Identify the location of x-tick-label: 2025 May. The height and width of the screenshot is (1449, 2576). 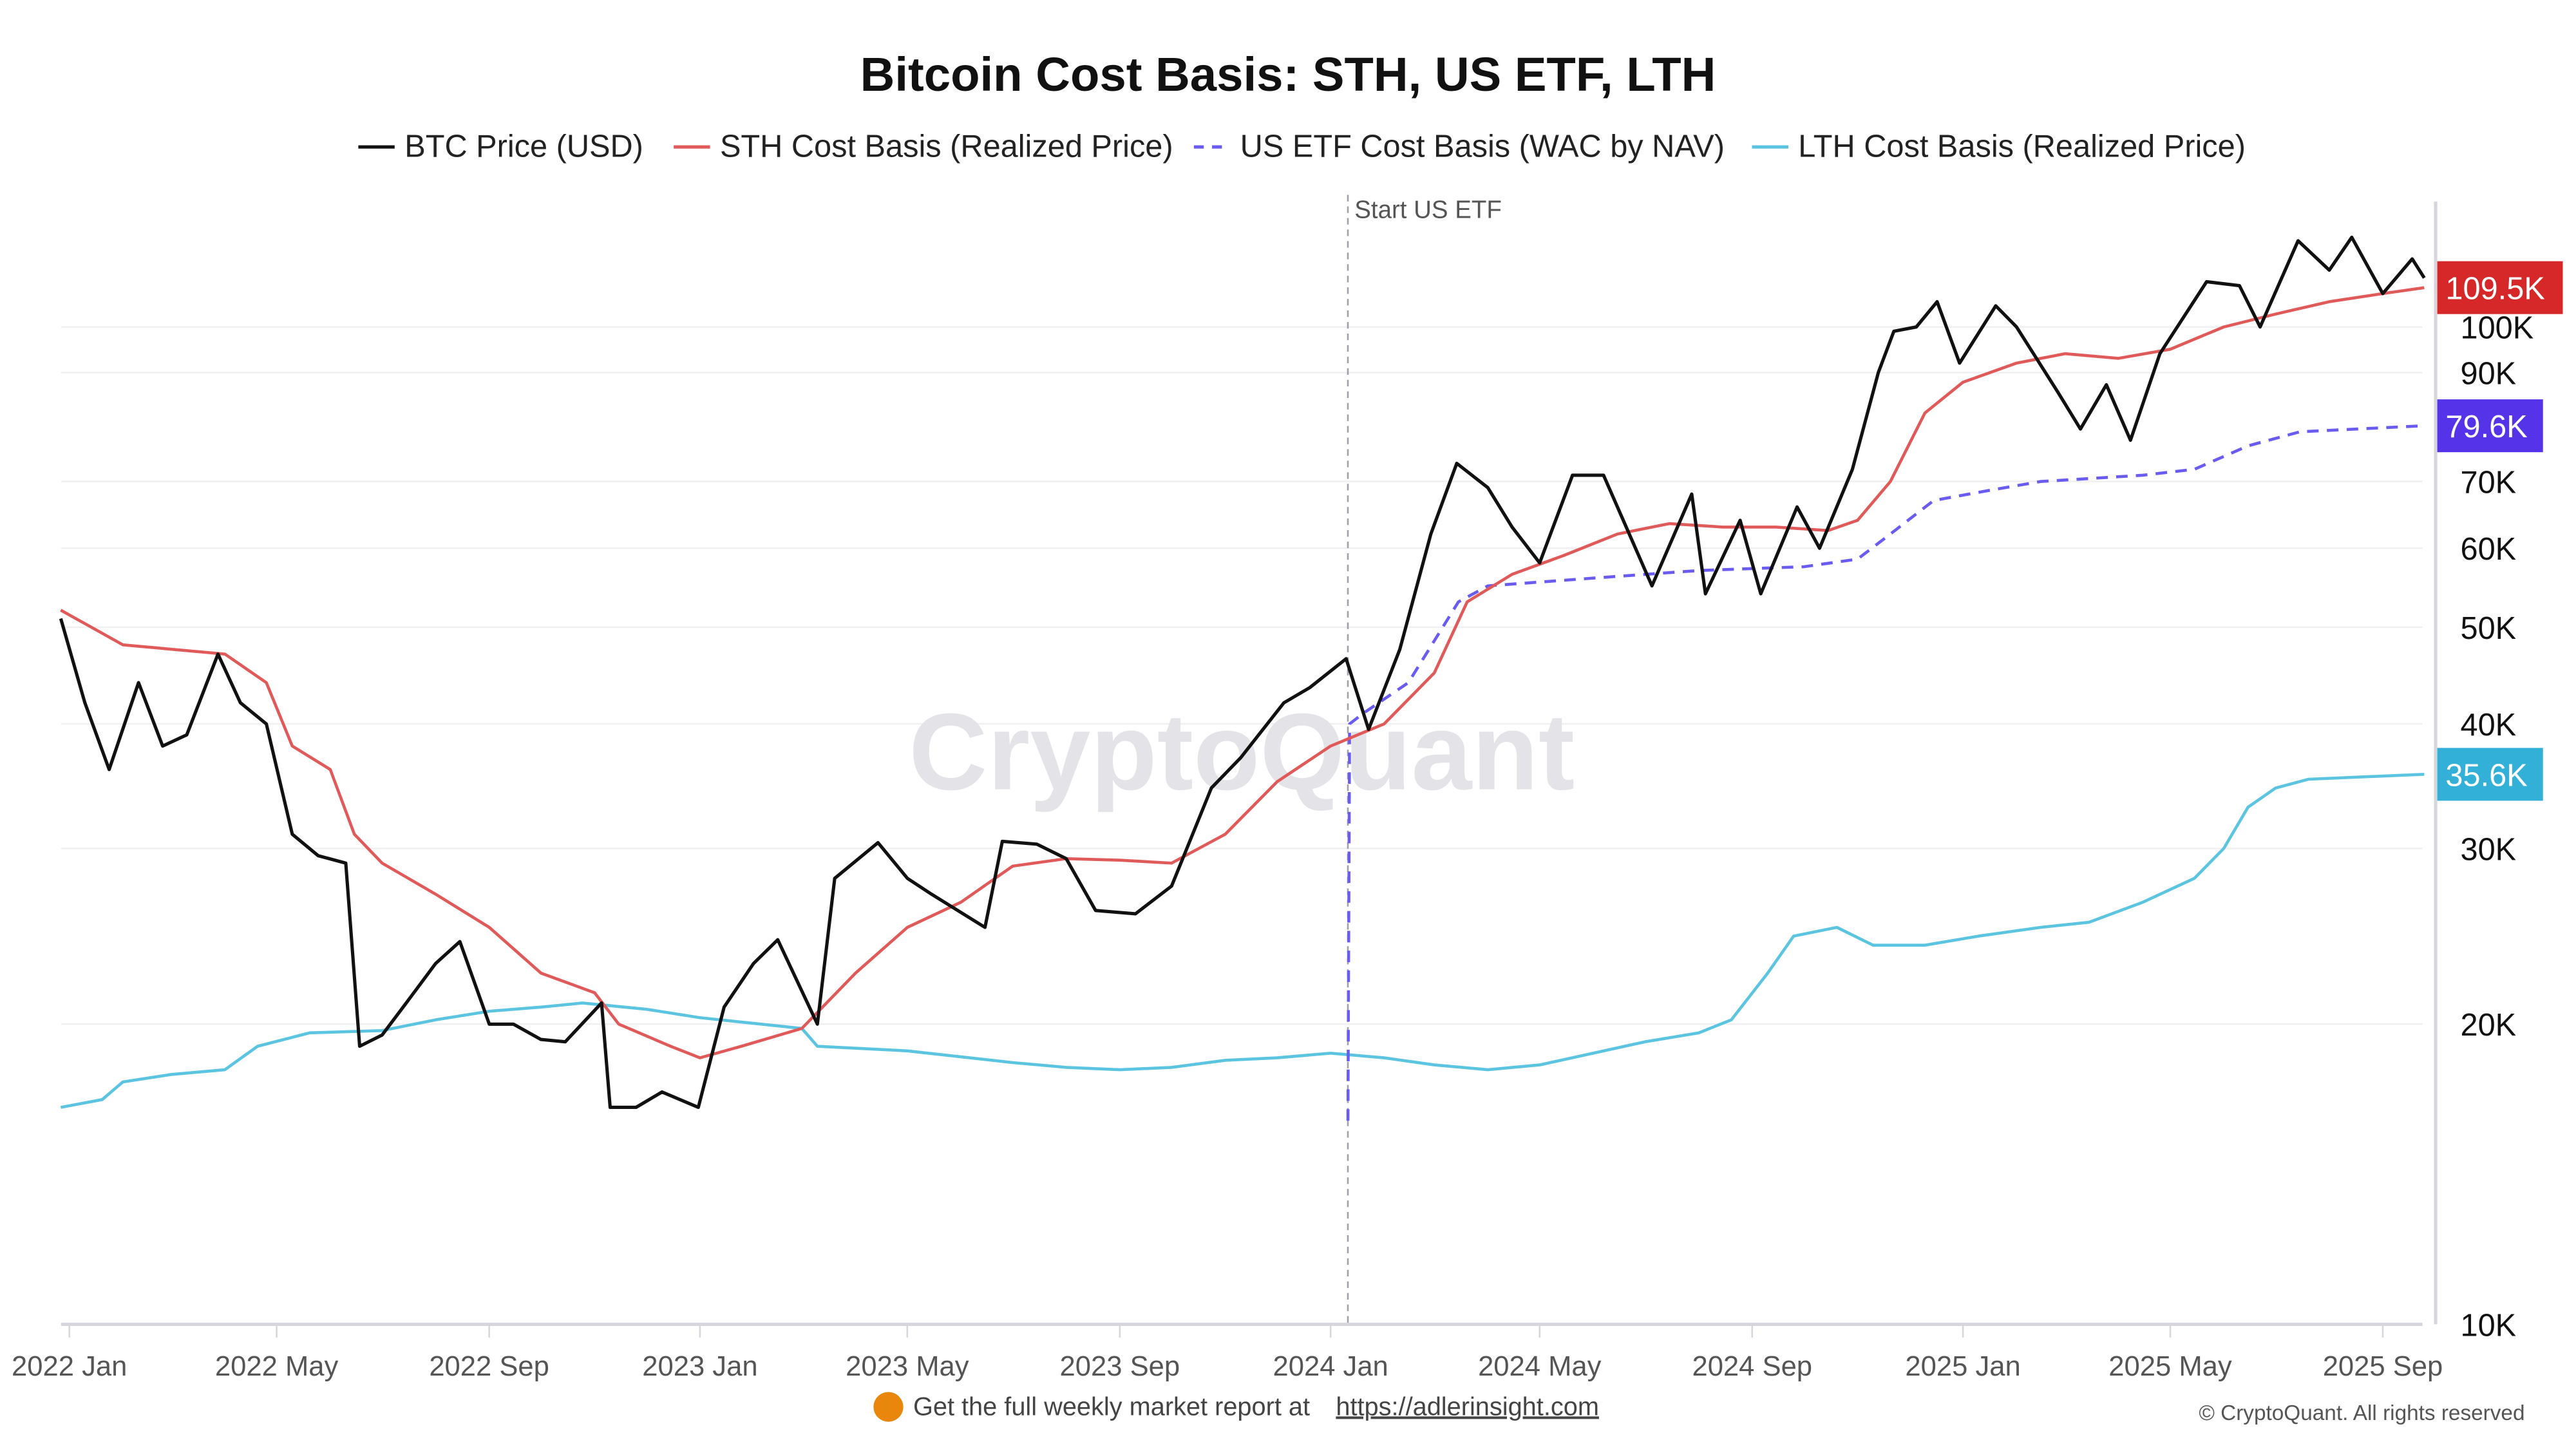
(2170, 1366).